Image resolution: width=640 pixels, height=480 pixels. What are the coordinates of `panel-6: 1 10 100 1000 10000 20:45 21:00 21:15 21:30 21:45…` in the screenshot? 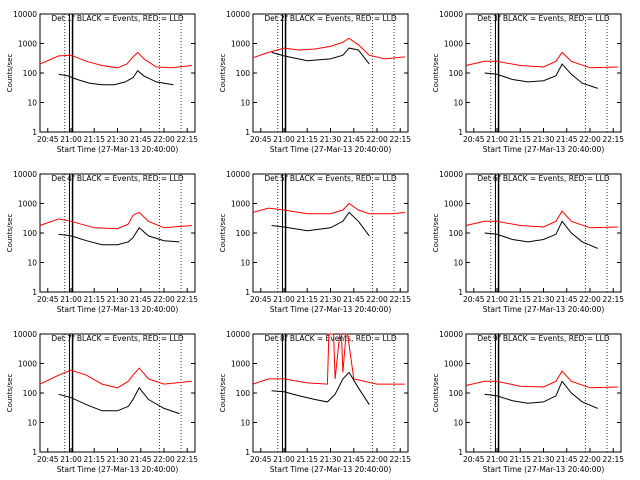 It's located at (528, 242).